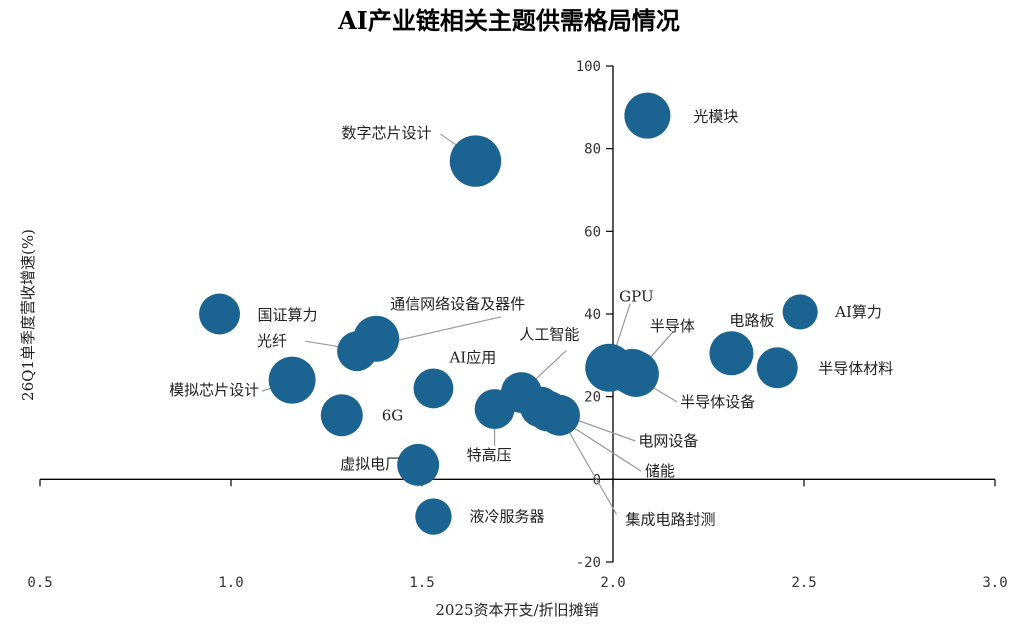 The height and width of the screenshot is (624, 1018). What do you see at coordinates (272, 341) in the screenshot?
I see `bubble-label: 光纤` at bounding box center [272, 341].